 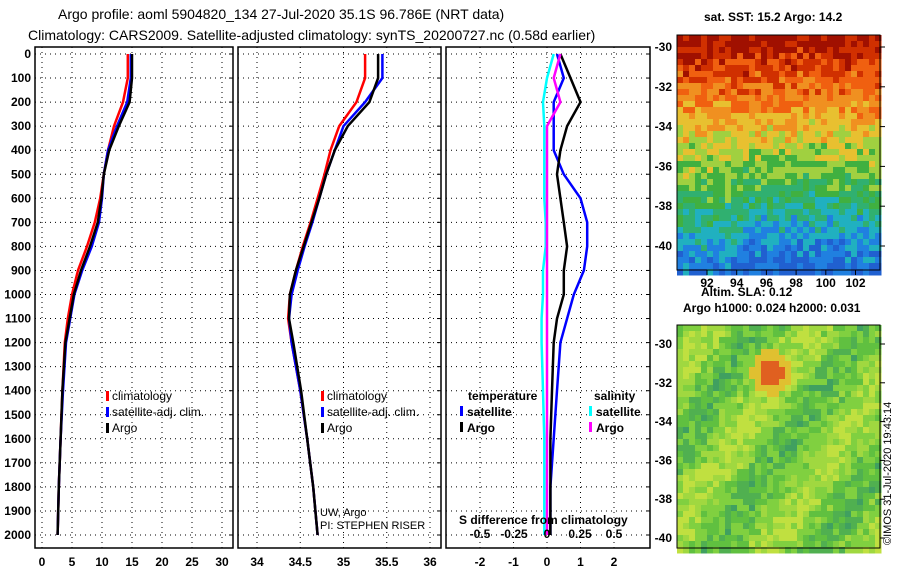 What do you see at coordinates (21, 198) in the screenshot?
I see `depth-tick-label: 600` at bounding box center [21, 198].